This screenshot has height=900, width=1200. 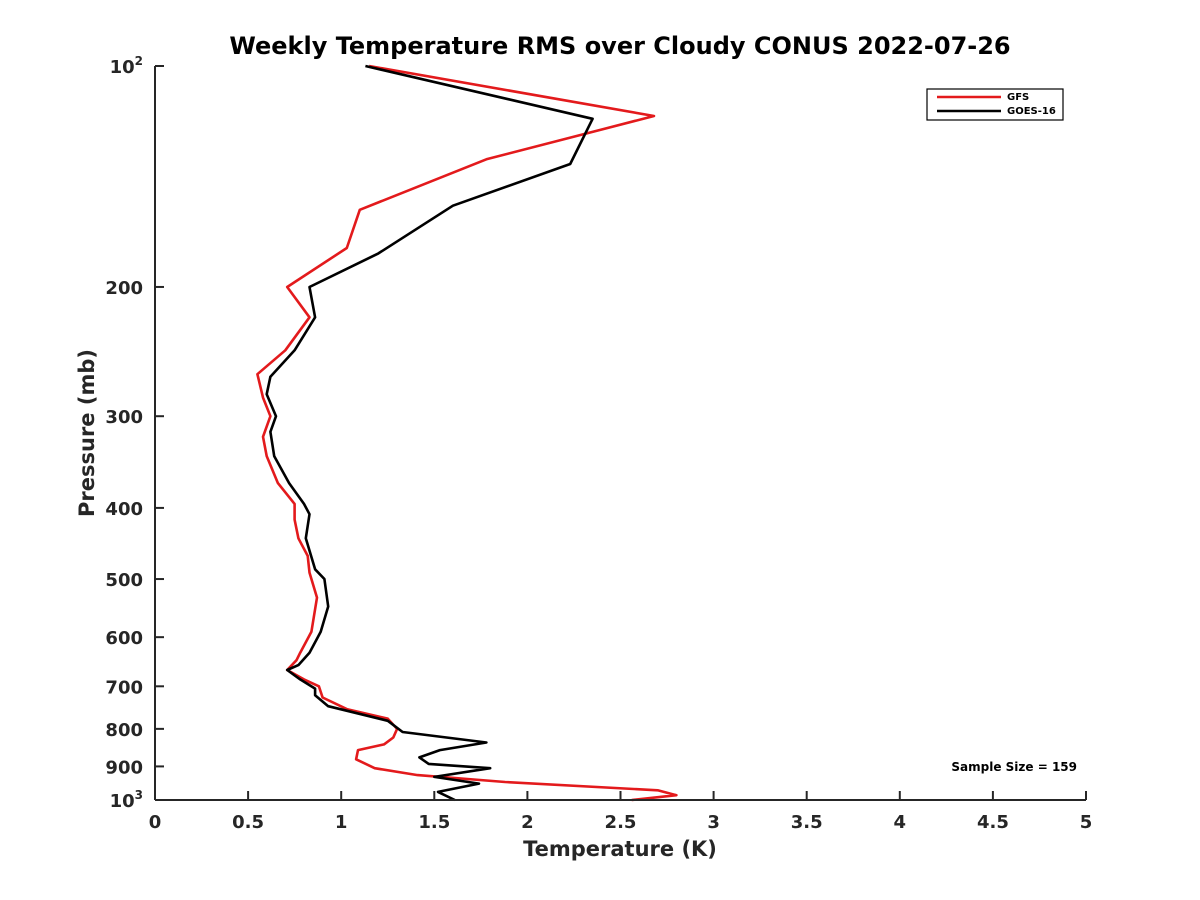 What do you see at coordinates (621, 822) in the screenshot?
I see `x-tick-label: 2.5` at bounding box center [621, 822].